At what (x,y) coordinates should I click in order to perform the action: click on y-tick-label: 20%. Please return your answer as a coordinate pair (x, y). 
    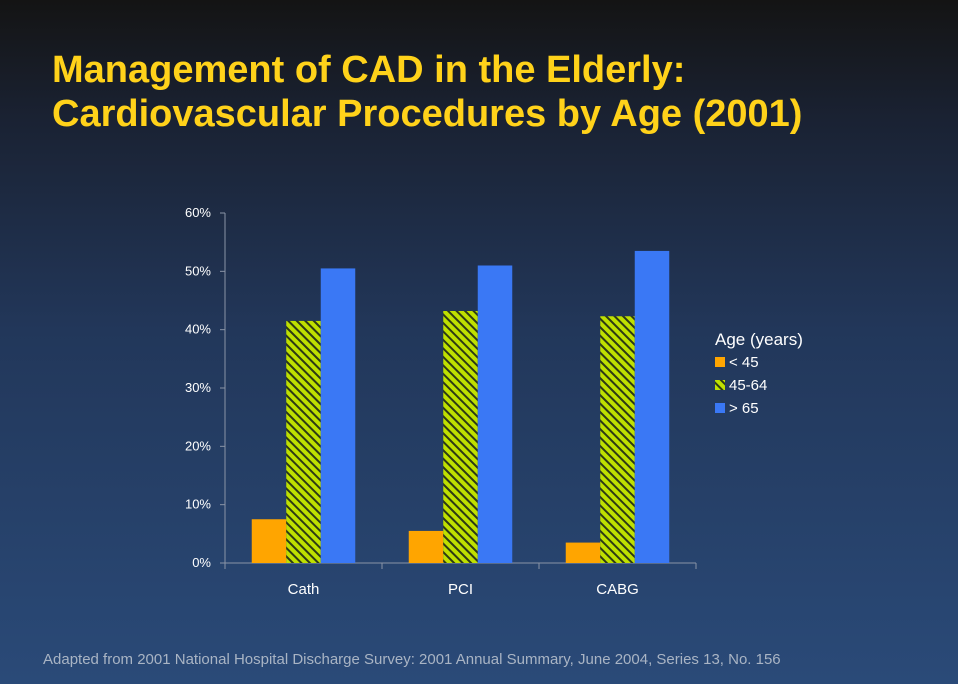
    Looking at the image, I should click on (198, 445).